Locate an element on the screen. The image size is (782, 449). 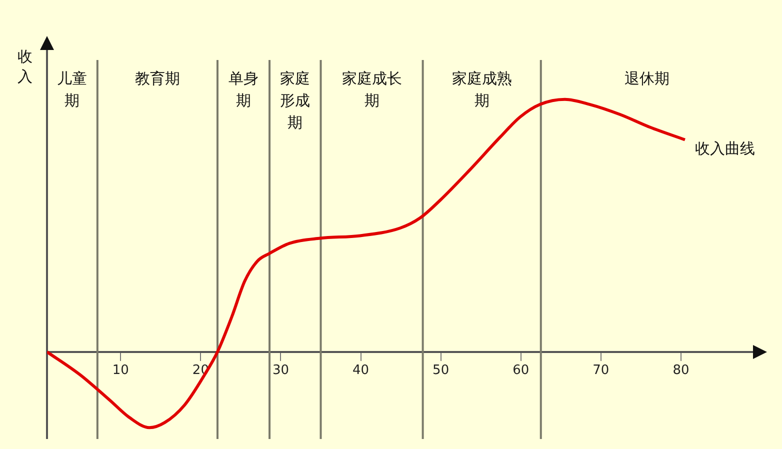
text: 教育期 is located at coordinates (157, 78).